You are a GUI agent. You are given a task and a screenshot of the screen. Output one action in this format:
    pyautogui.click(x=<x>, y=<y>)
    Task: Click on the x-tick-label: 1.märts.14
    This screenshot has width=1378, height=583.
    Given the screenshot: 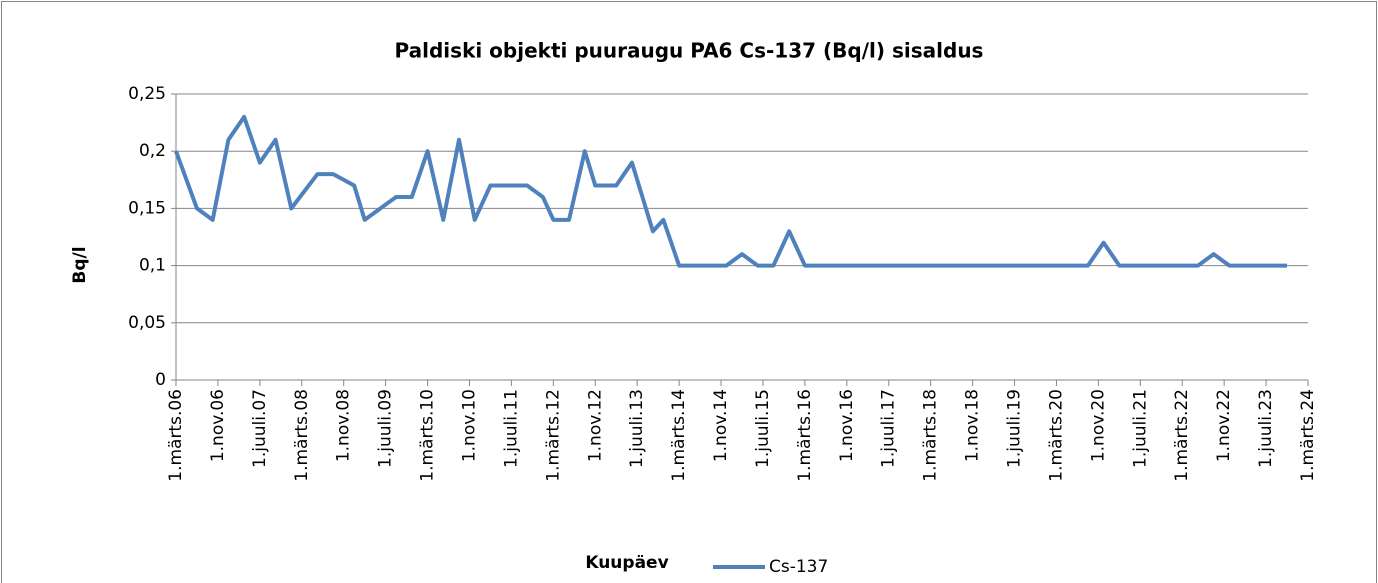 What is the action you would take?
    pyautogui.click(x=679, y=435)
    